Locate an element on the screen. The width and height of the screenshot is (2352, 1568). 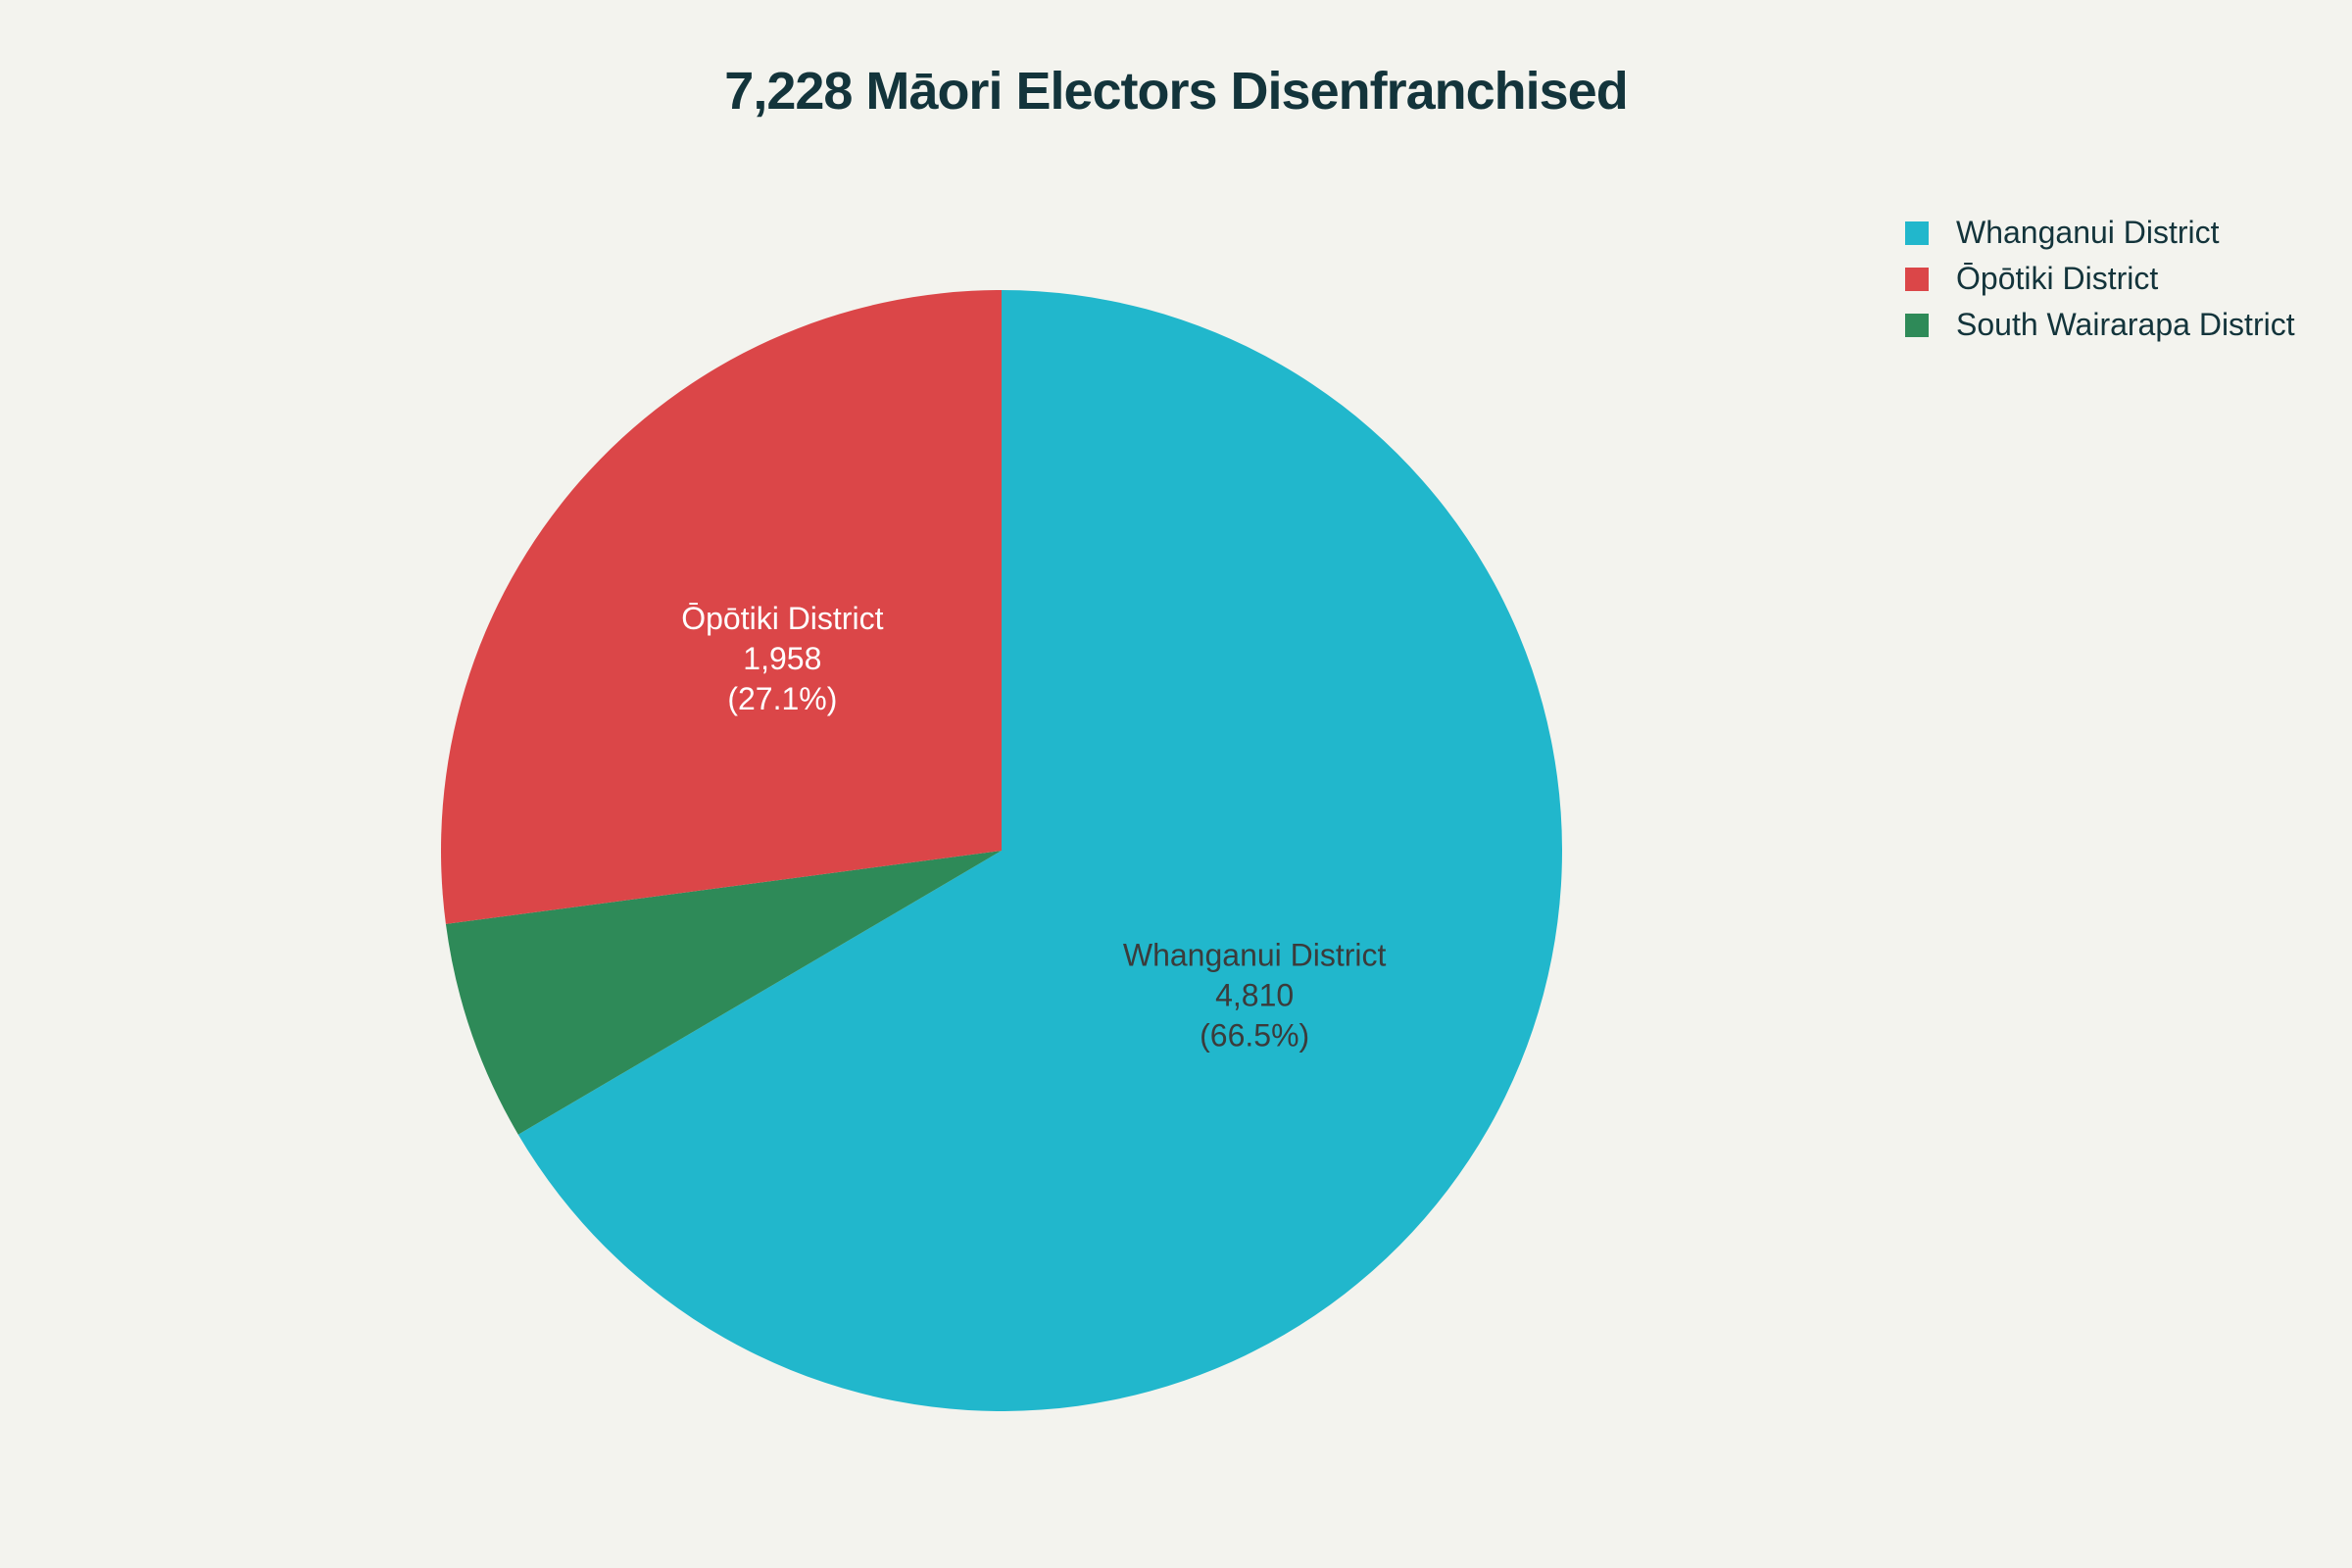
slice-label-percent: (66.5%) is located at coordinates (1254, 1036).